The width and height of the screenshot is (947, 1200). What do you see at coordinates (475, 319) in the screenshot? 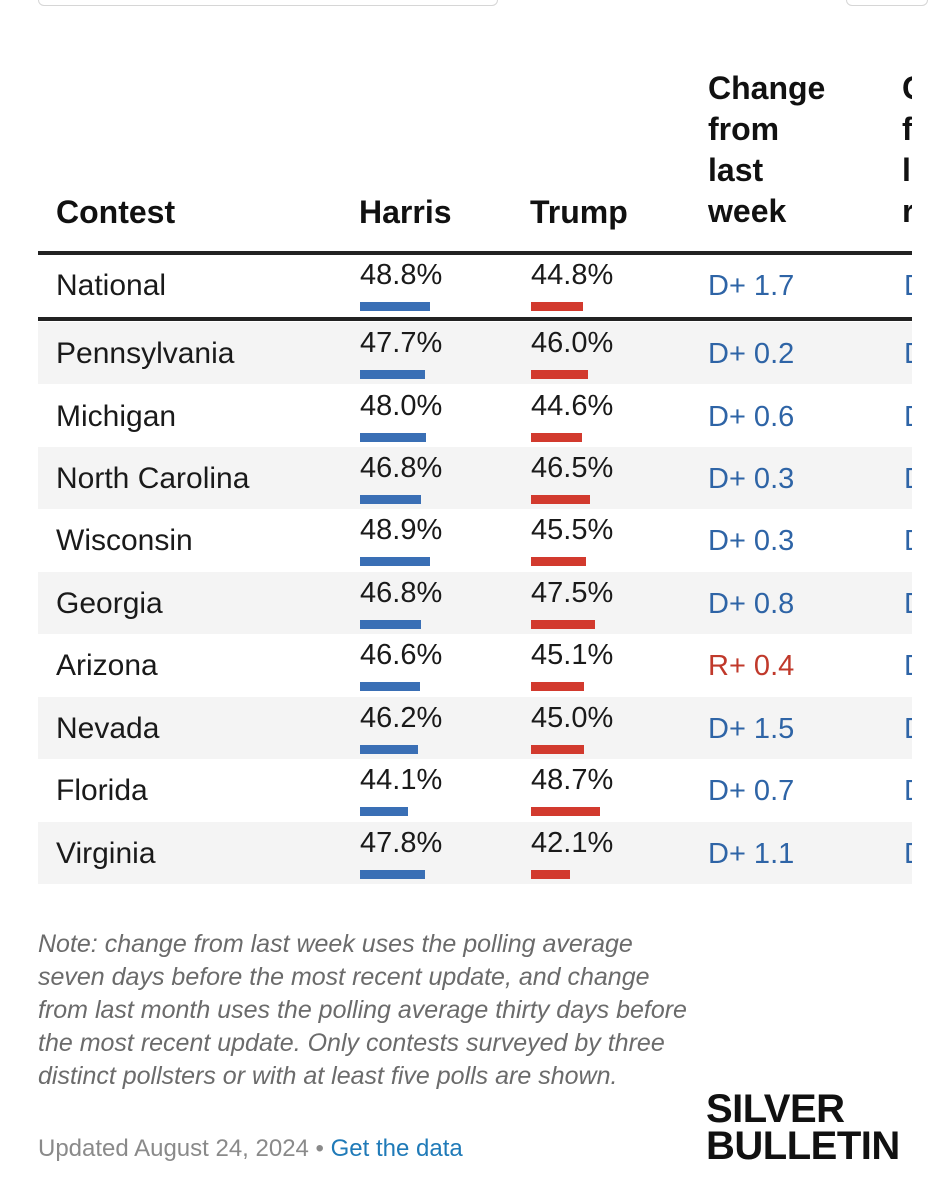
I see `national-rule` at bounding box center [475, 319].